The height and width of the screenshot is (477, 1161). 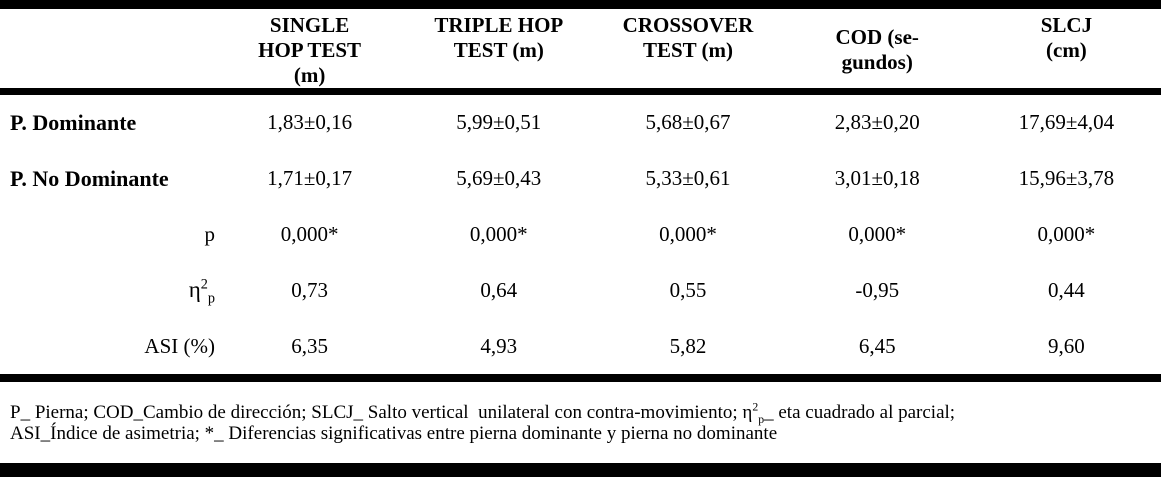 I want to click on table-row-p-value: p 0,000* 0,000* 0,000* 0,000* 0,000*, so click(x=580, y=235).